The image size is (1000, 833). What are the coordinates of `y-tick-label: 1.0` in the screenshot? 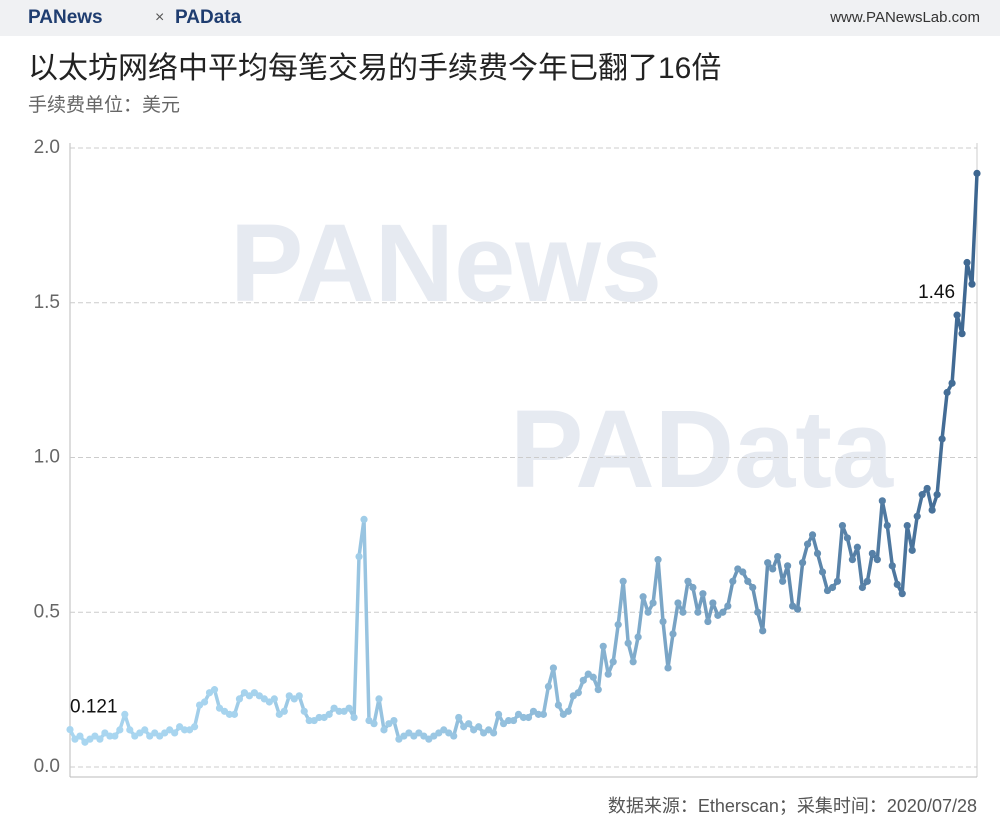 It's located at (47, 457).